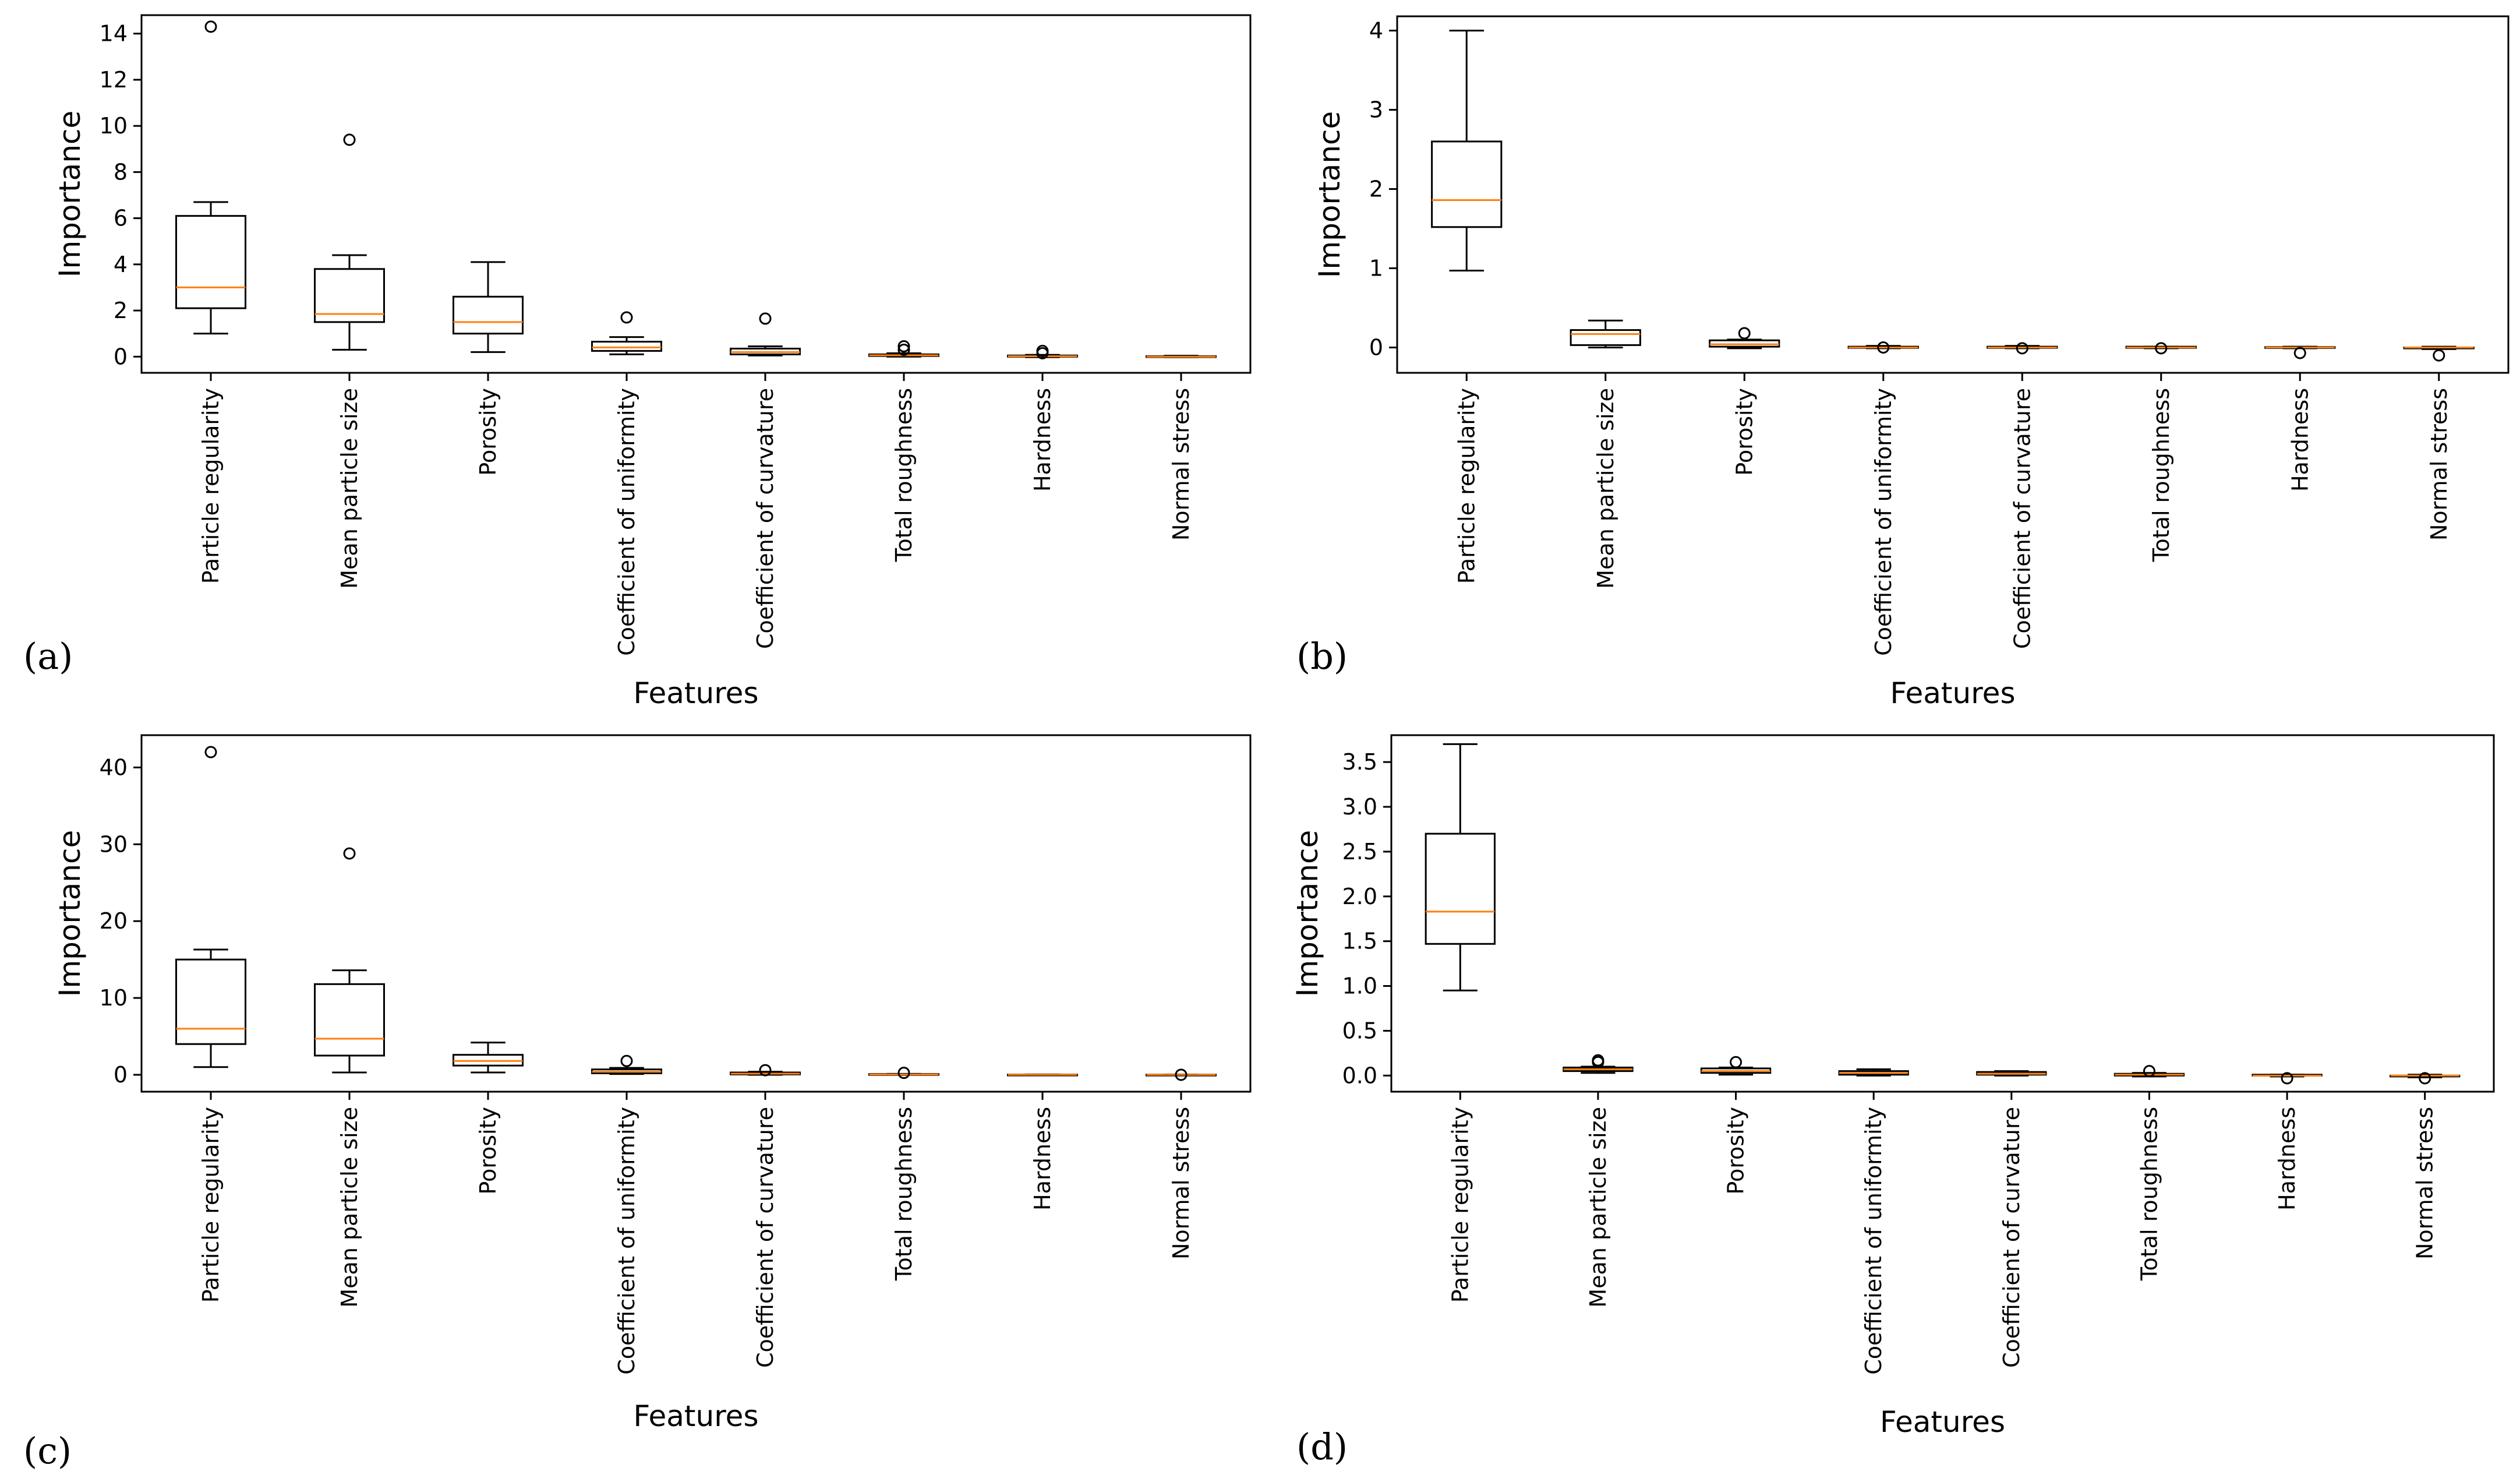 The height and width of the screenshot is (1482, 2520). Describe the element at coordinates (121, 172) in the screenshot. I see `y-tick-label: 8` at that location.